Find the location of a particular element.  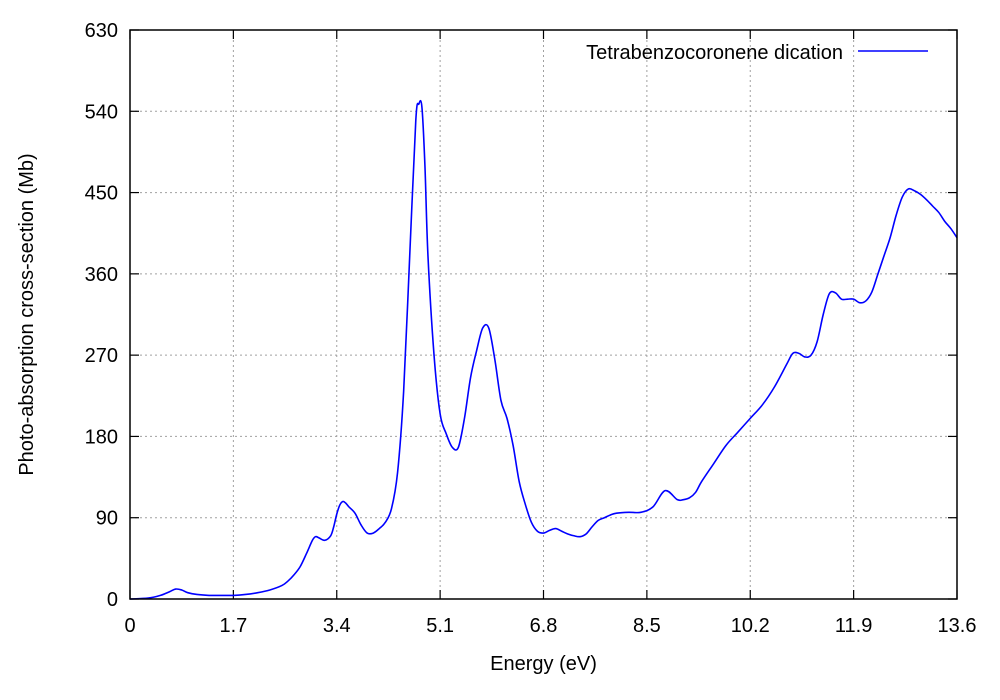

y-tick-label: 180 is located at coordinates (101, 437).